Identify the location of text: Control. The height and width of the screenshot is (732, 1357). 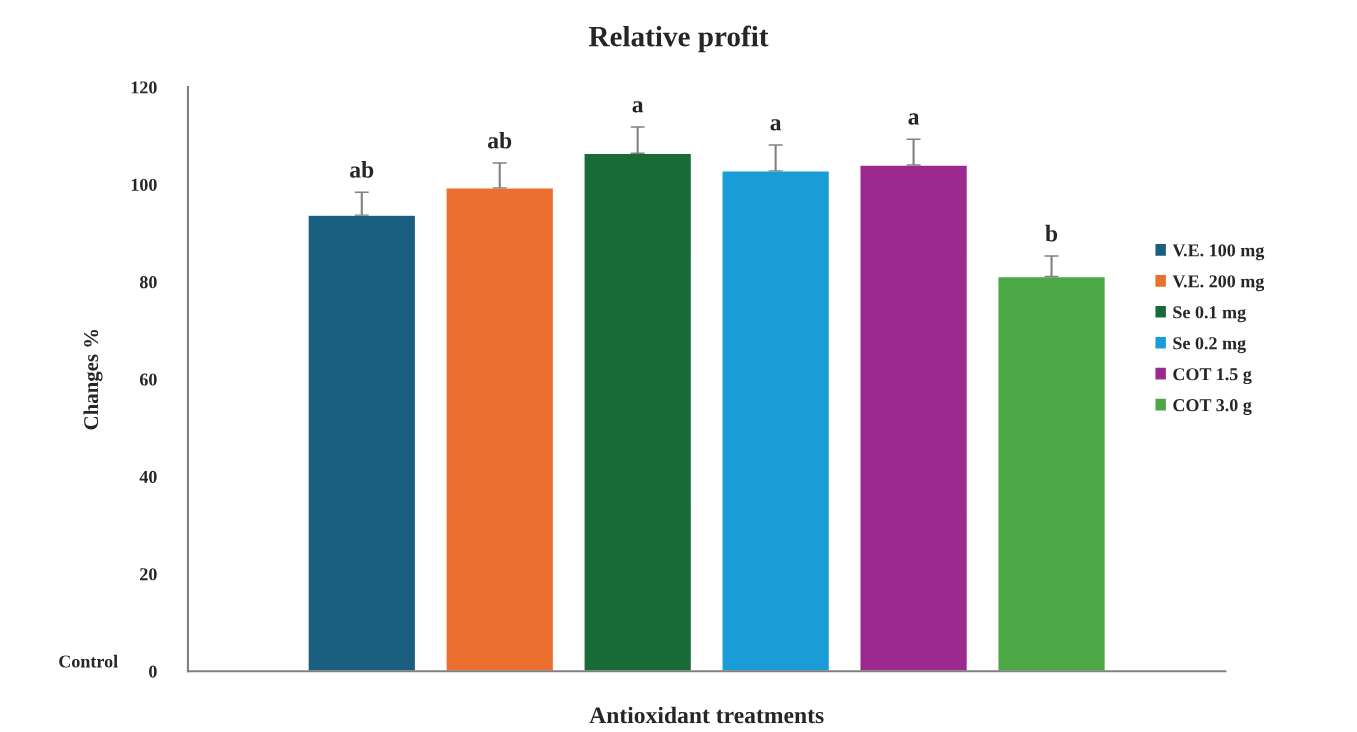
(88, 661).